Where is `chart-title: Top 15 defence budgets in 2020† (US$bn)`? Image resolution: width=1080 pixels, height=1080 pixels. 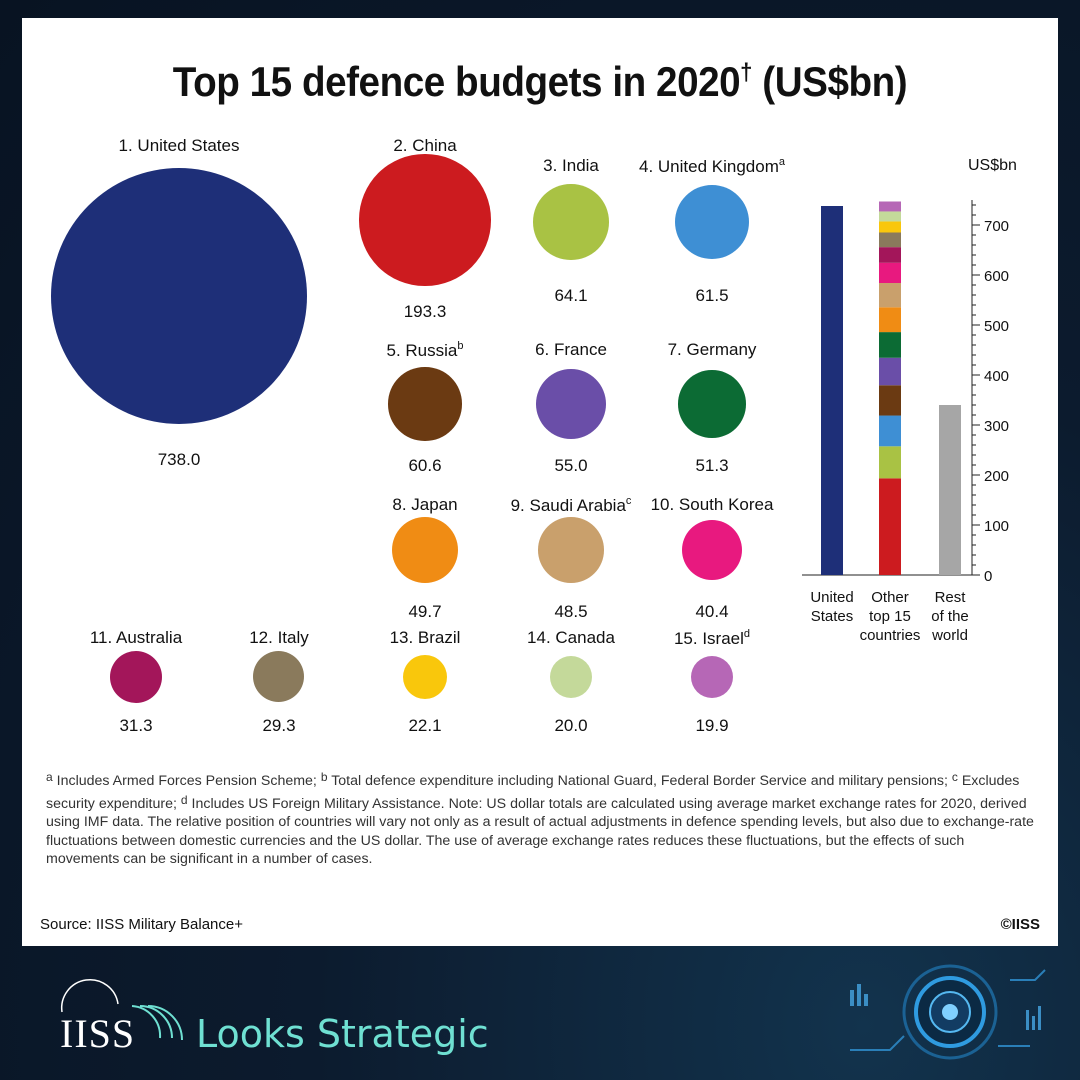
chart-title: Top 15 defence budgets in 2020† (US$bn) is located at coordinates (540, 81).